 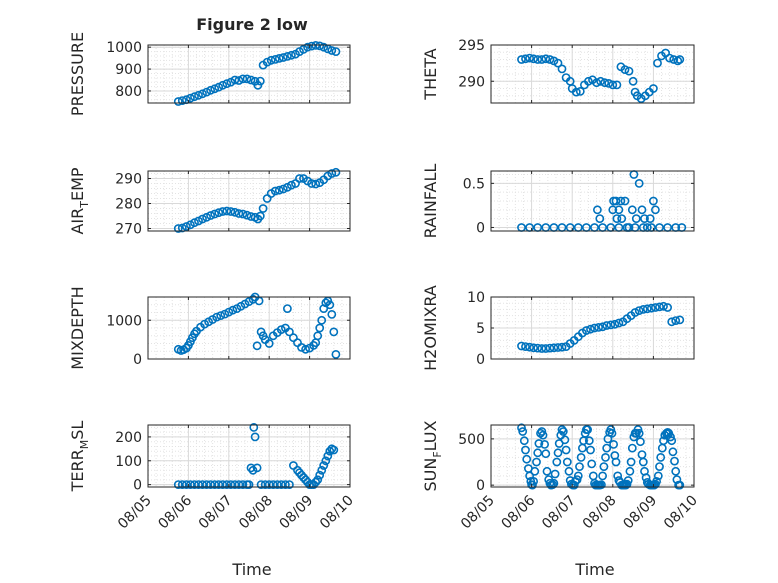 I want to click on y-tick-label: 290, so click(x=128, y=180).